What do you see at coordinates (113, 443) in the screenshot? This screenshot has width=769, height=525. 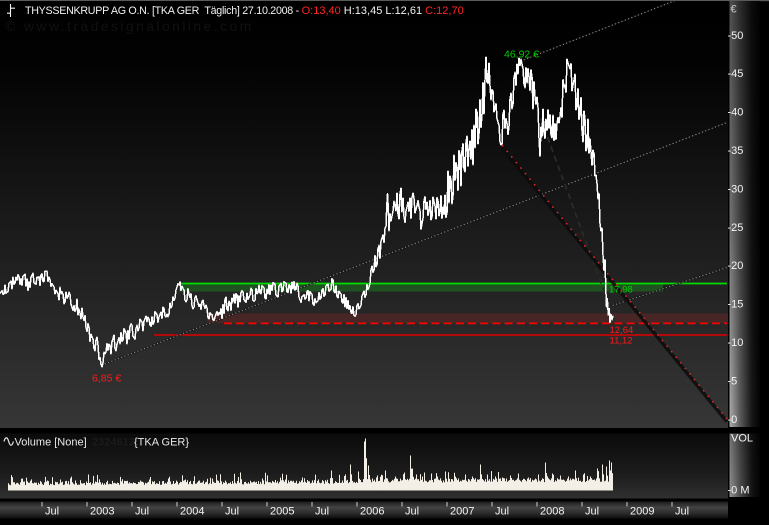 I see `svg-text: 2324612` at bounding box center [113, 443].